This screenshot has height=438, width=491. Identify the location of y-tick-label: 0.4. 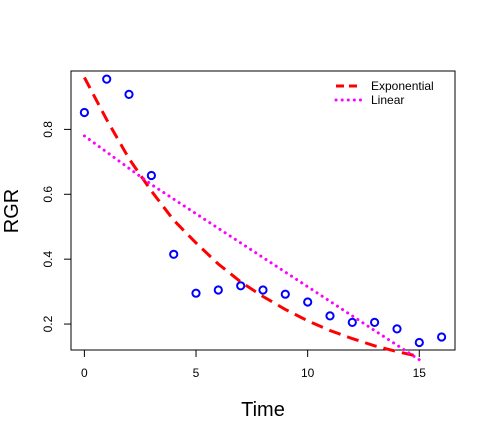
(48, 258).